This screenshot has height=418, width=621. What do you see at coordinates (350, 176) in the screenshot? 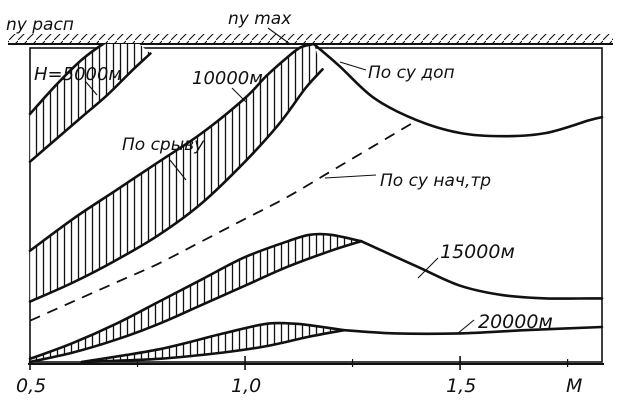
I see `leader-po-su-nach` at bounding box center [350, 176].